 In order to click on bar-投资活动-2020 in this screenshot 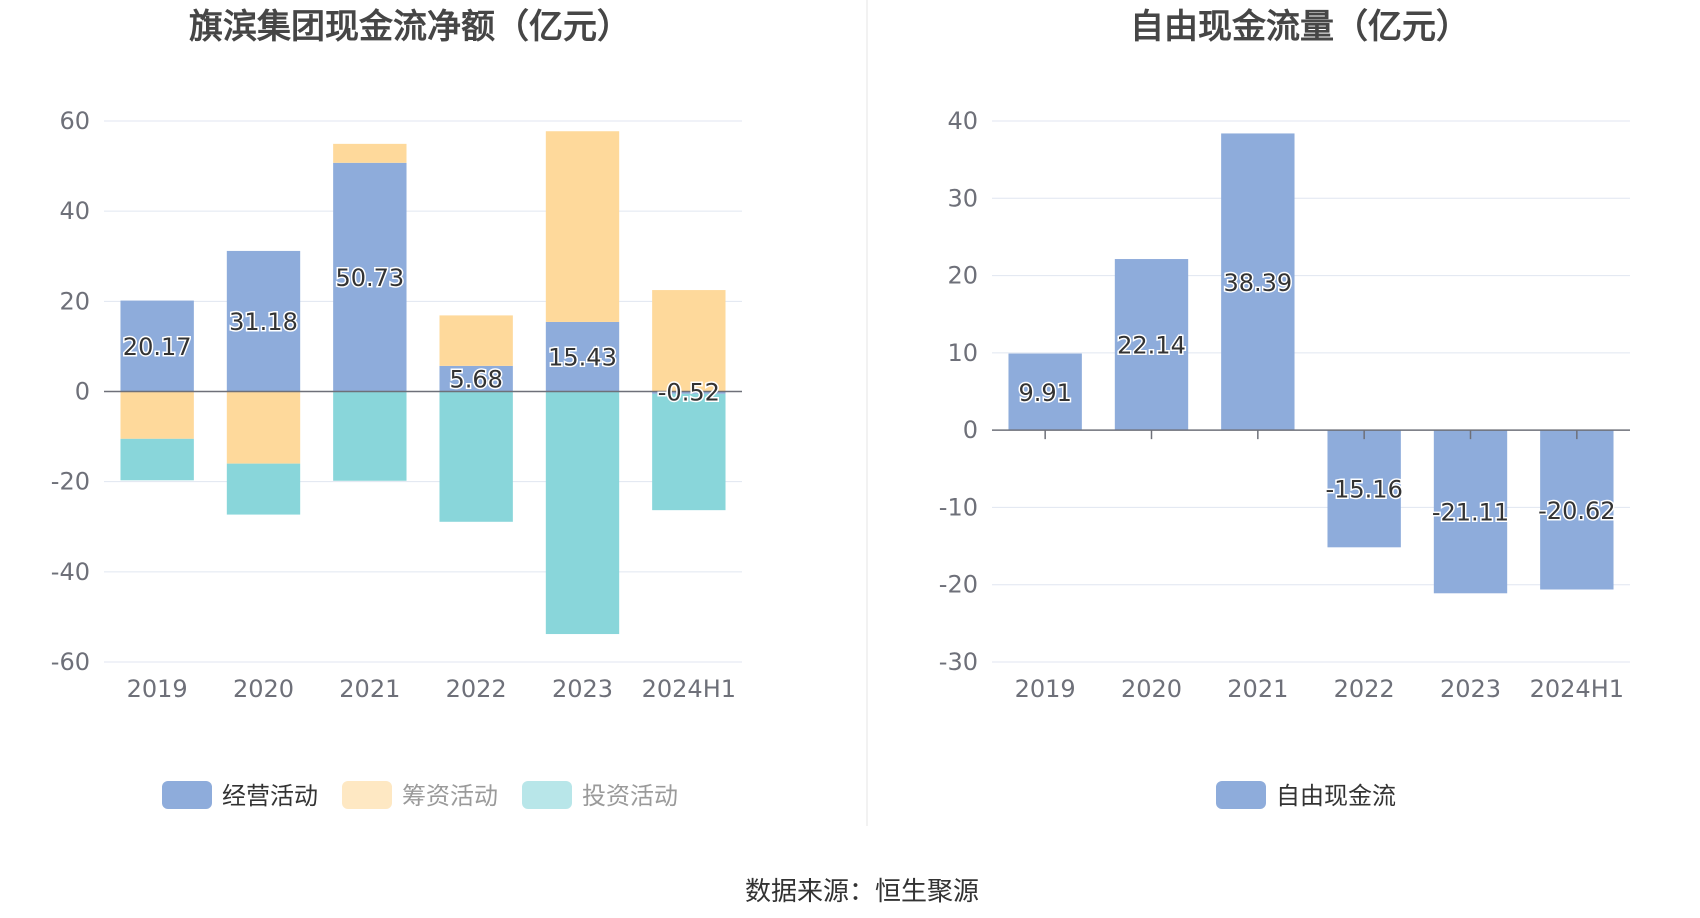, I will do `click(263, 489)`.